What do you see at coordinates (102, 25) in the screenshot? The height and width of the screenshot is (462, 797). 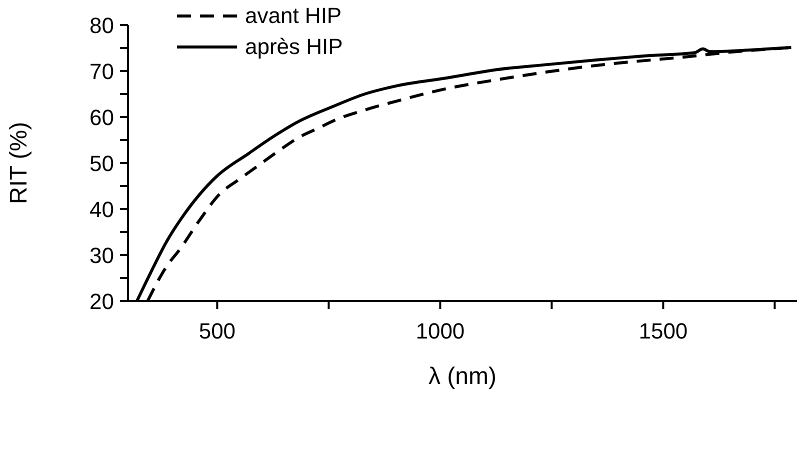 I see `y-tick-label: 80` at bounding box center [102, 25].